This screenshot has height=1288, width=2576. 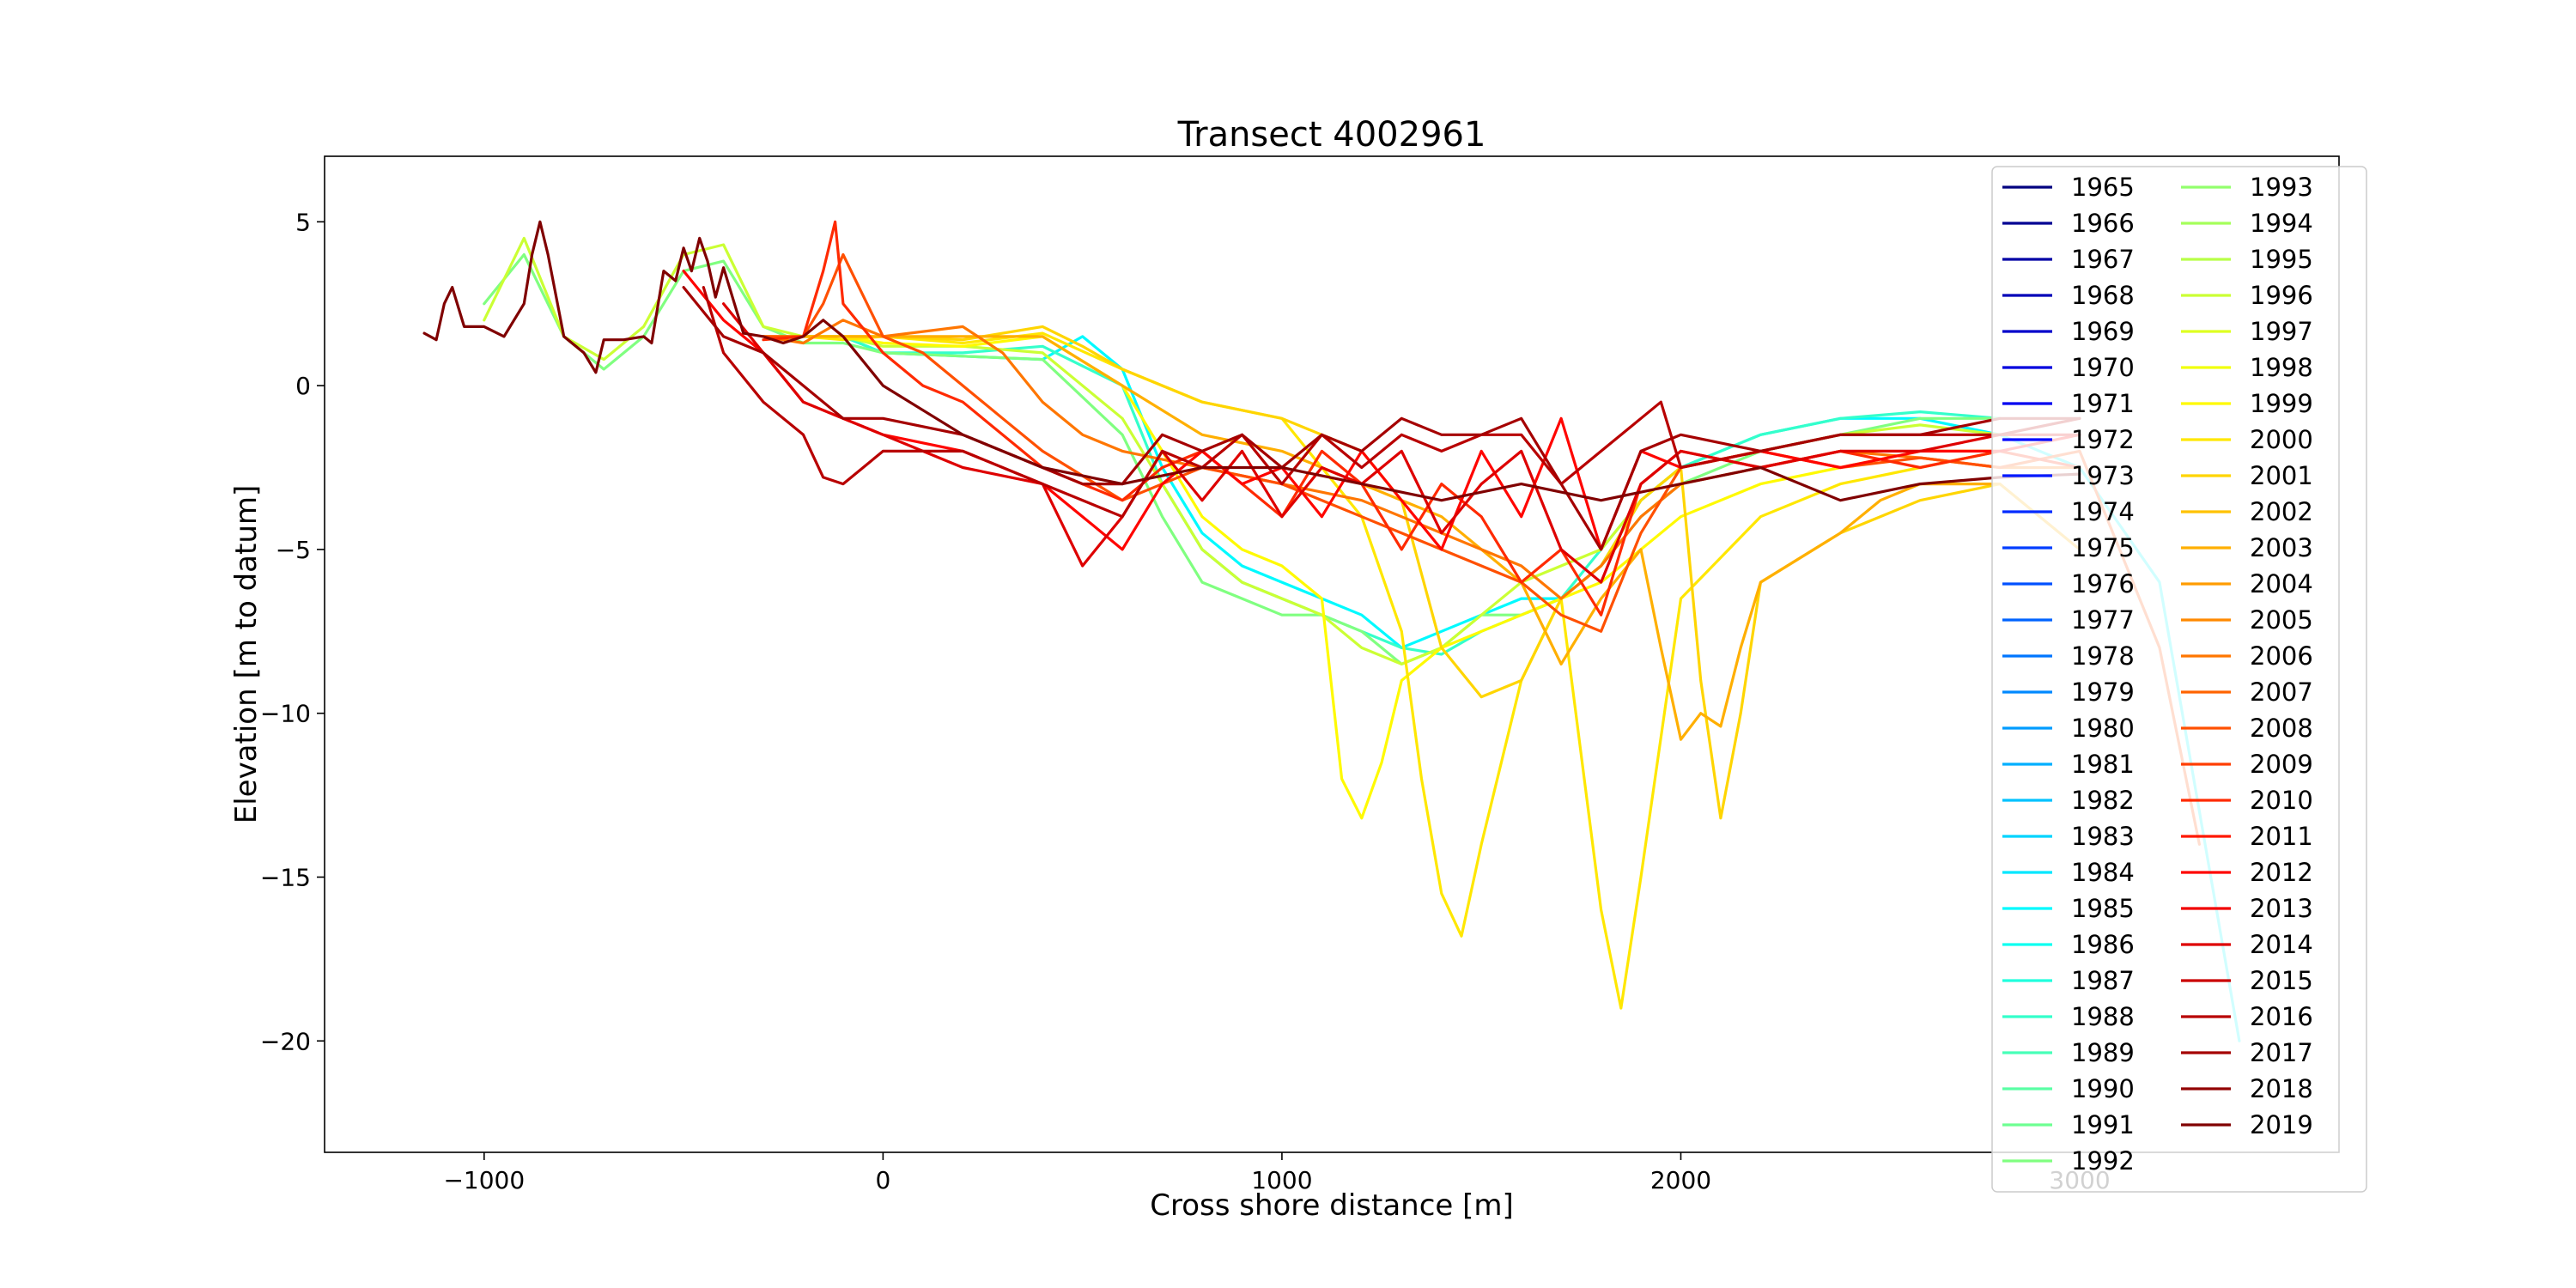 What do you see at coordinates (2281, 440) in the screenshot?
I see `legend-label-2000: 2000` at bounding box center [2281, 440].